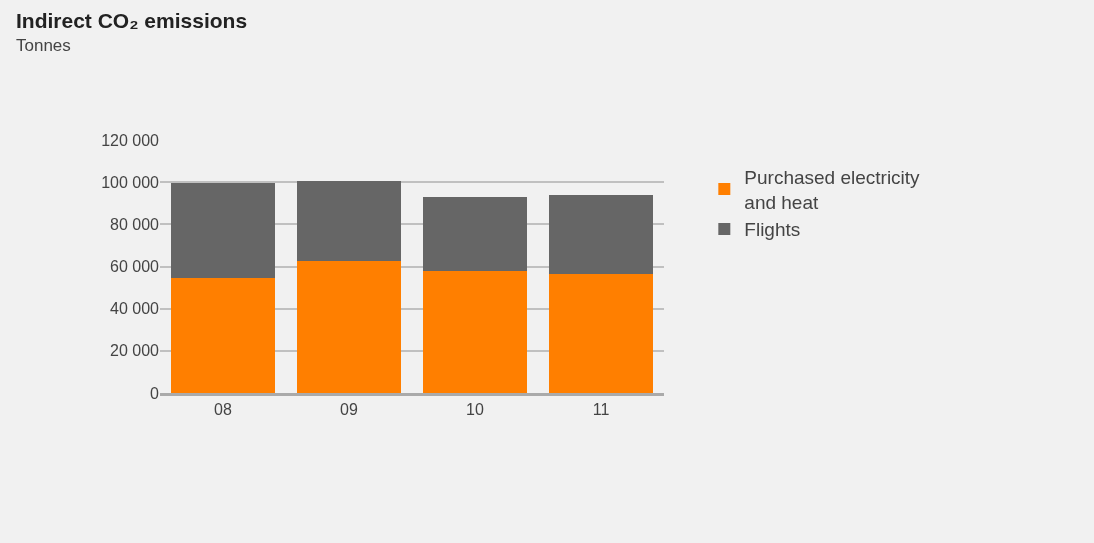 The width and height of the screenshot is (1094, 543). Describe the element at coordinates (155, 393) in the screenshot. I see `y-tick-label: 0` at that location.